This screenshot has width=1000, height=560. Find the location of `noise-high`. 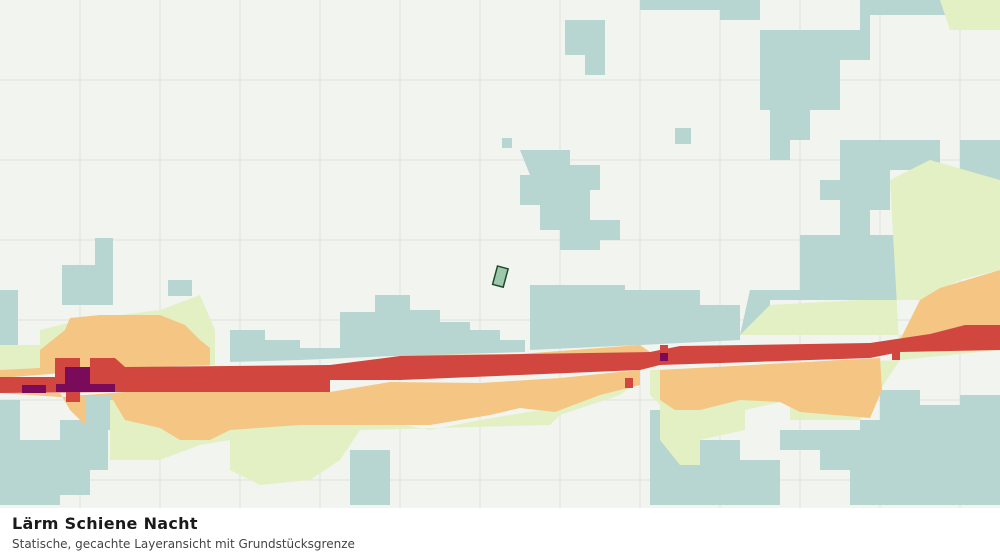

noise-high is located at coordinates (500, 363).